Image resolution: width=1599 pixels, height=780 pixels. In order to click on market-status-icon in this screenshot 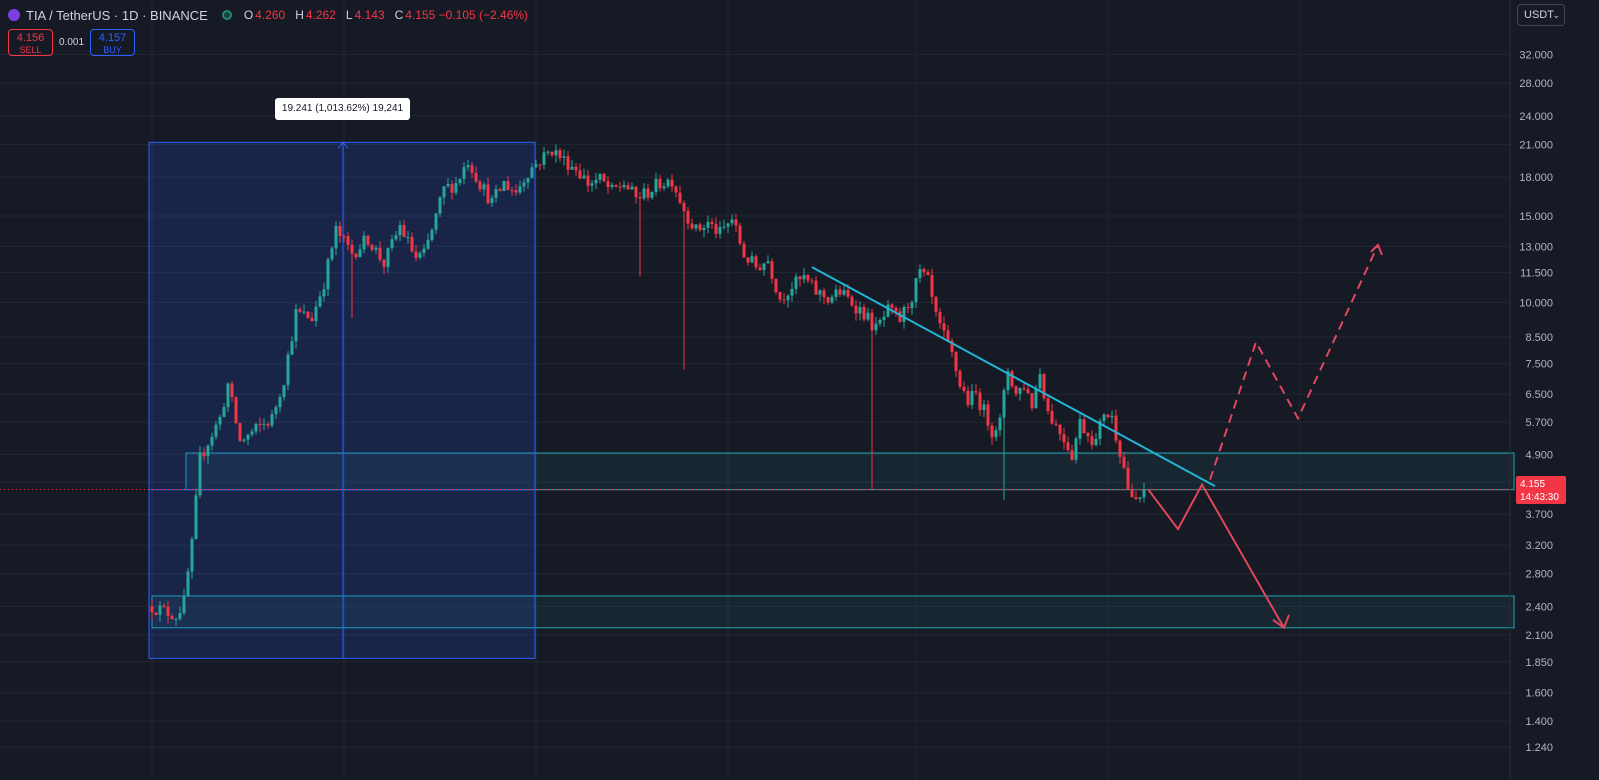, I will do `click(226, 15)`.